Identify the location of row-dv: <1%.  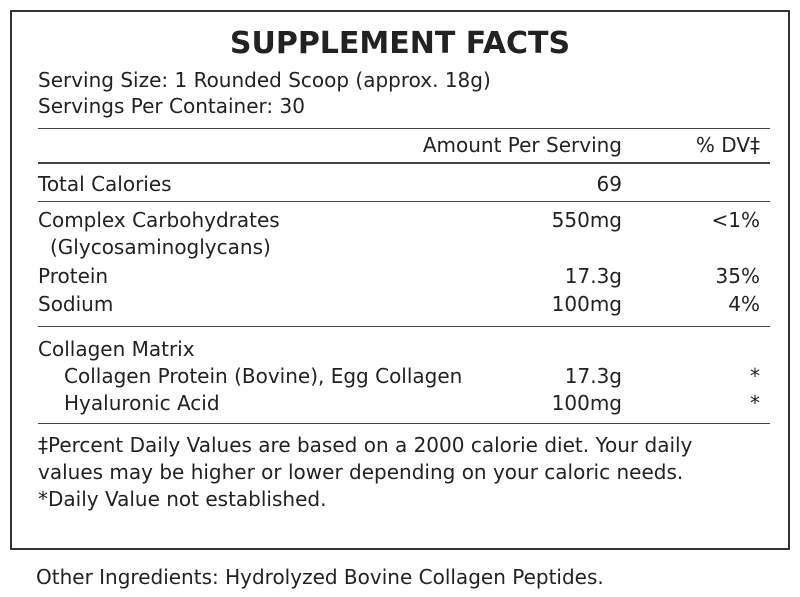
(736, 220).